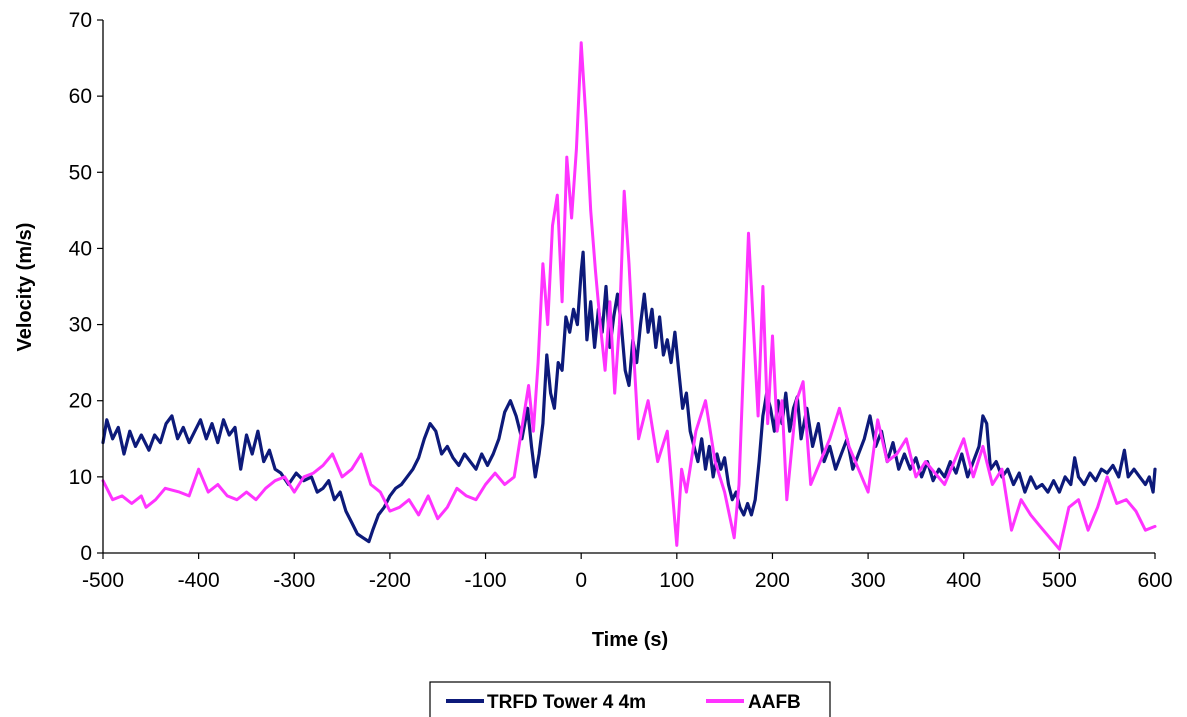  What do you see at coordinates (103, 580) in the screenshot?
I see `x-tick-label: -500` at bounding box center [103, 580].